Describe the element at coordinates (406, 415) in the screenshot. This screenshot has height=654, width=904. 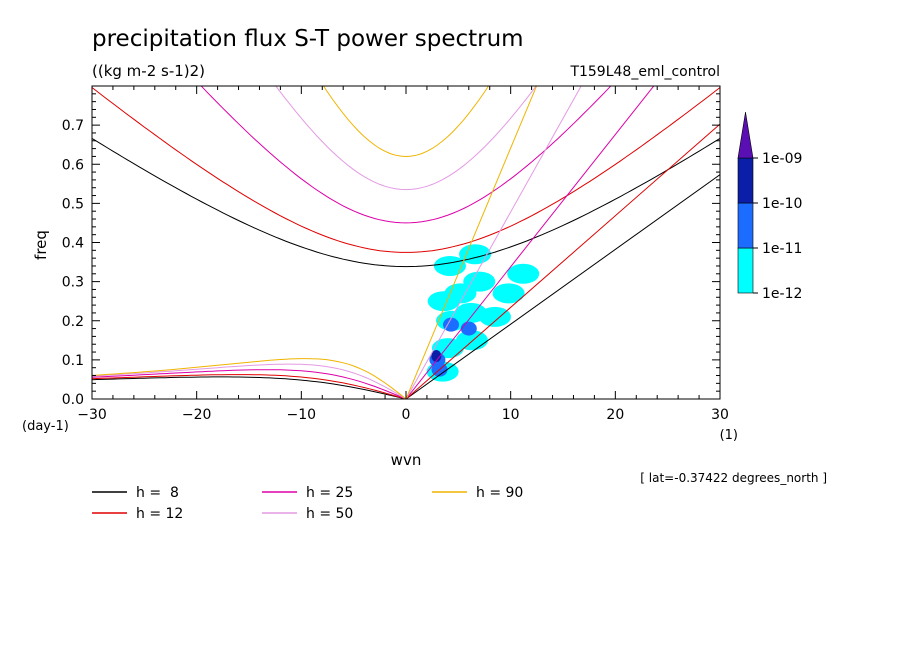
I see `x-tick-label: 0` at that location.